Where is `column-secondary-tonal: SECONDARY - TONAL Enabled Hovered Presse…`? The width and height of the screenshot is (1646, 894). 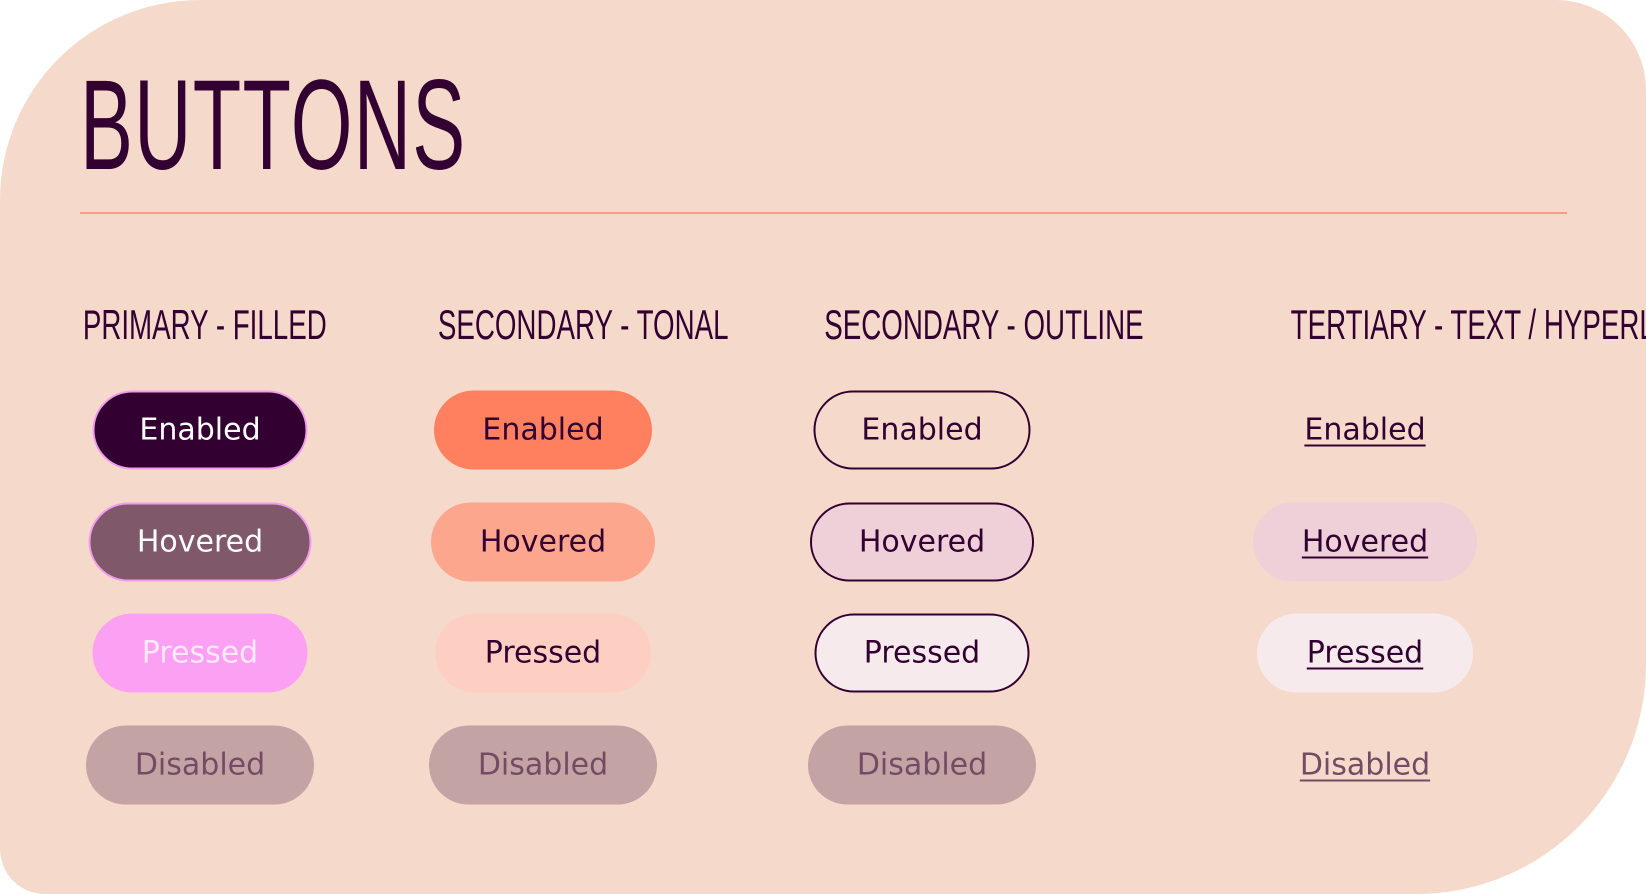
column-secondary-tonal: SECONDARY - TONAL Enabled Hovered Presse… is located at coordinates (546, 552).